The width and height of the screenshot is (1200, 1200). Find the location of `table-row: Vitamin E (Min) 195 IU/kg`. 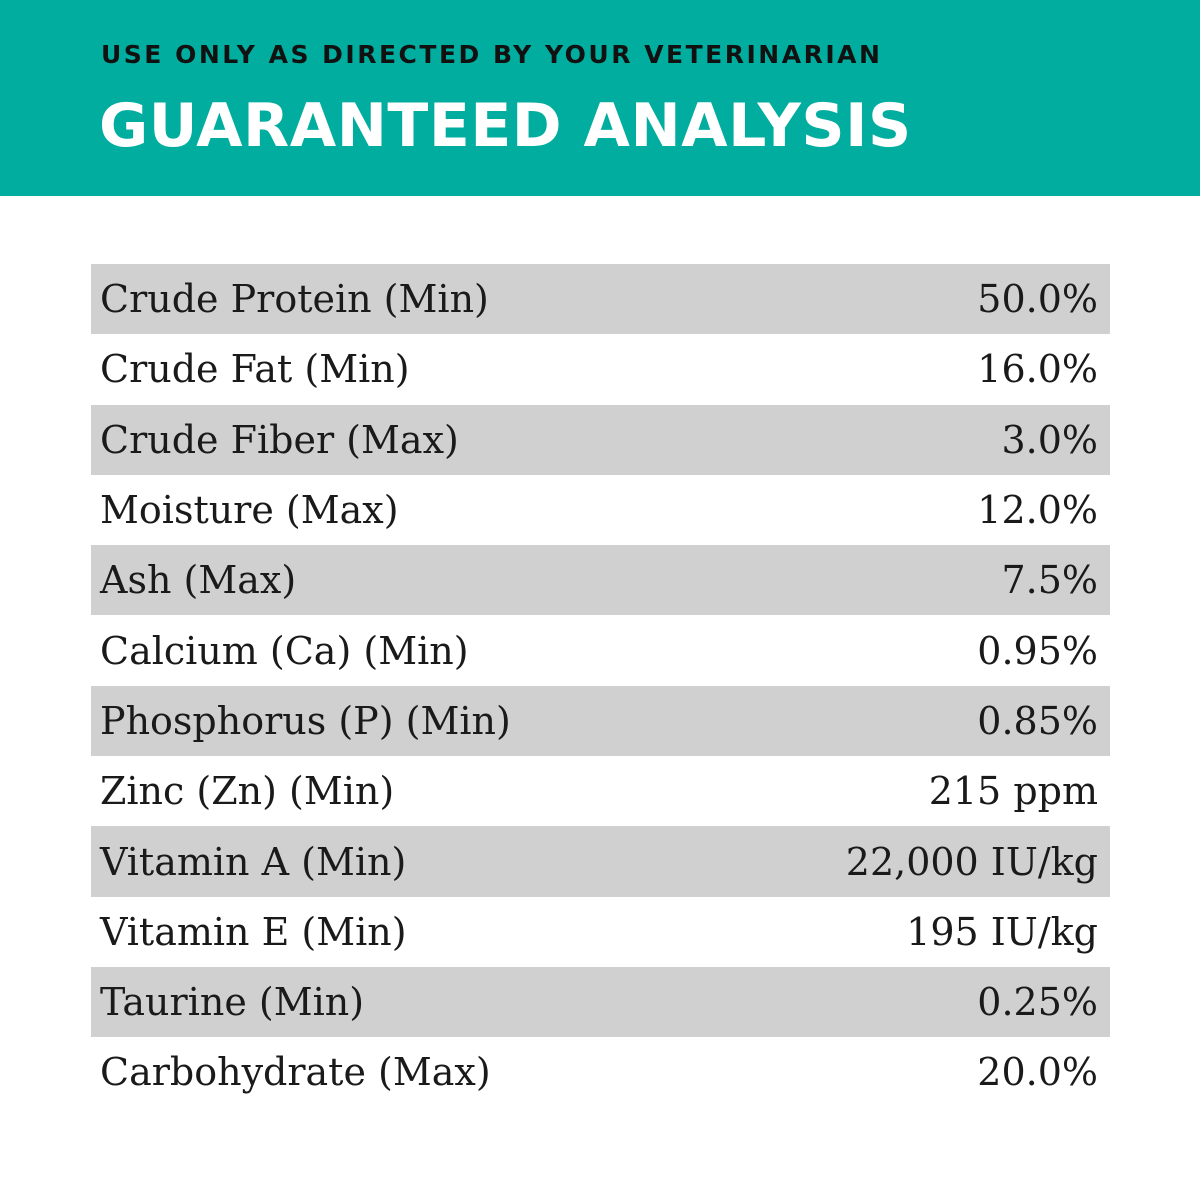

table-row: Vitamin E (Min) 195 IU/kg is located at coordinates (600, 932).